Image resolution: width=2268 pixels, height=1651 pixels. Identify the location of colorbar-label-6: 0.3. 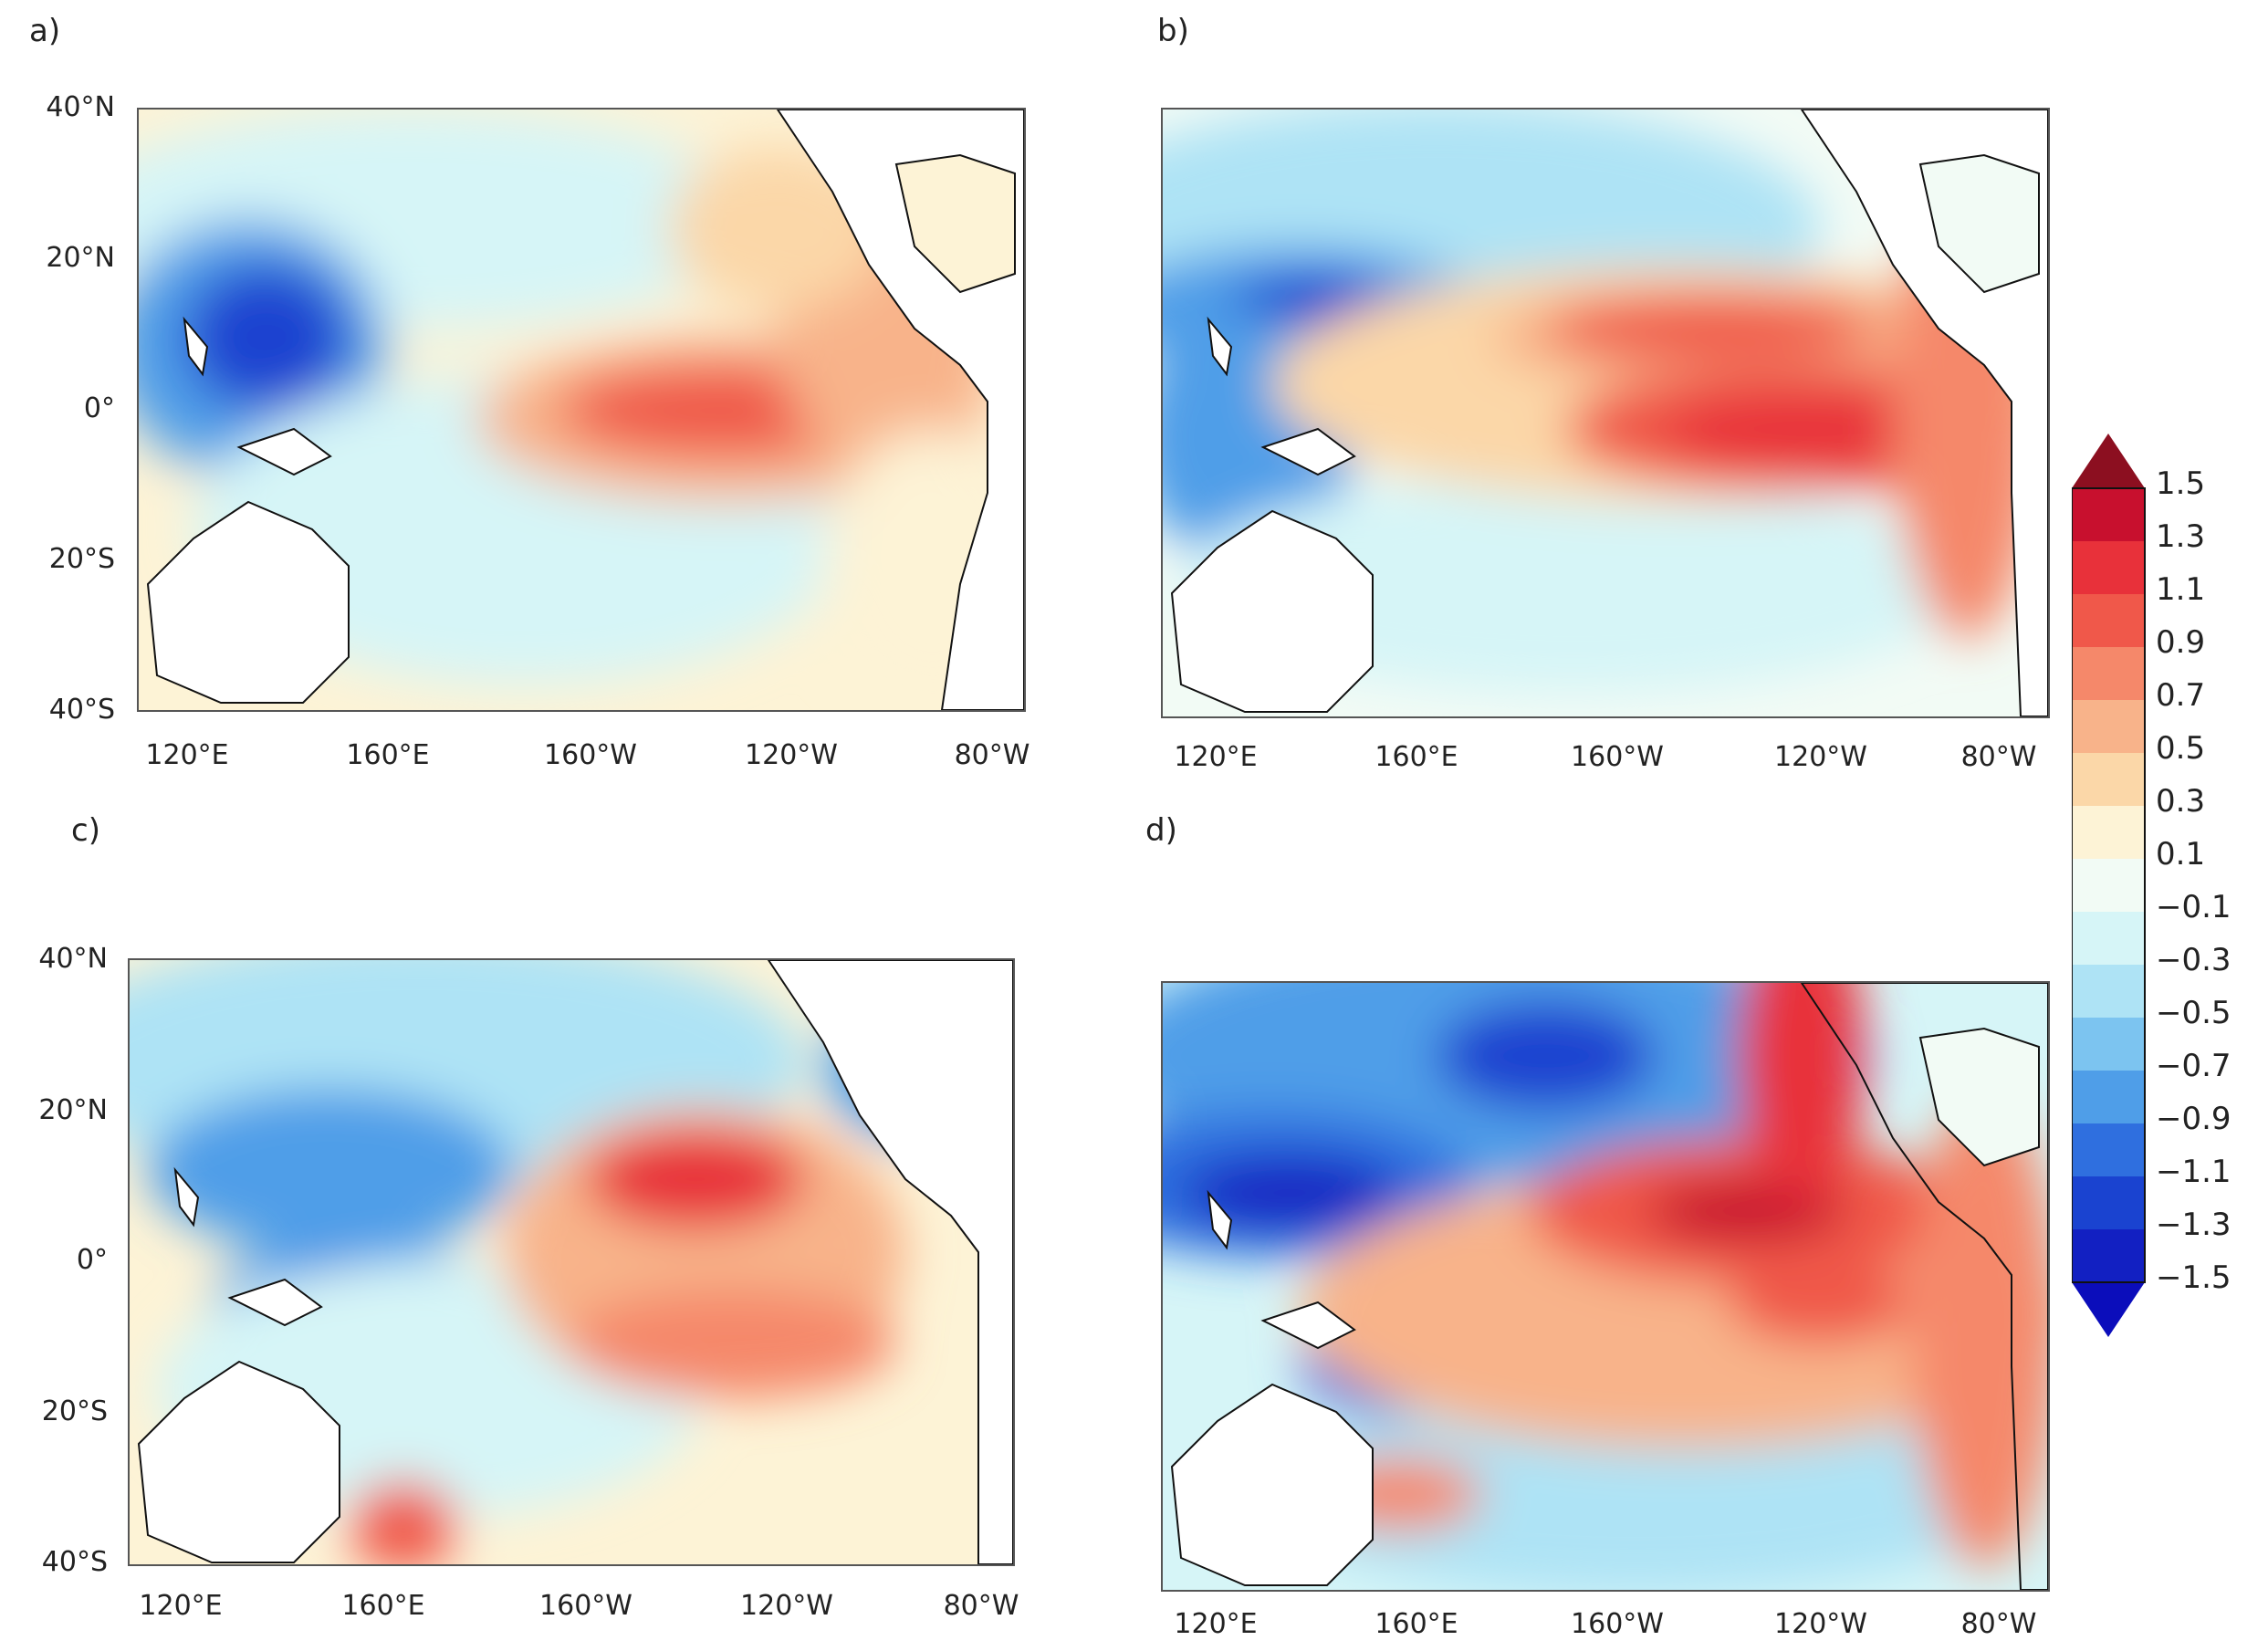
(2181, 801).